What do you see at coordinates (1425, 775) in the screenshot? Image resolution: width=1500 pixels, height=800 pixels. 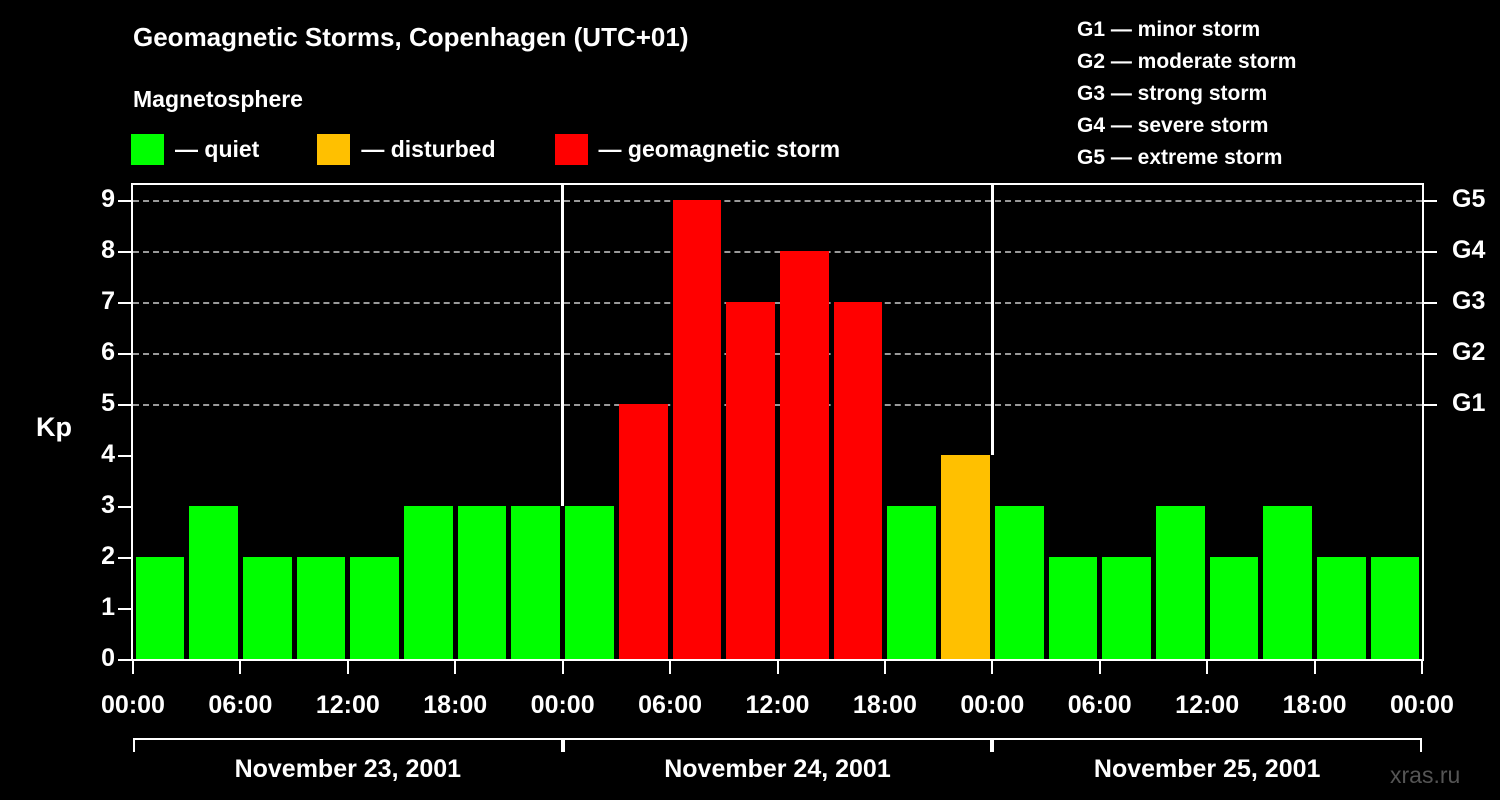 I see `watermark: xras.ru` at bounding box center [1425, 775].